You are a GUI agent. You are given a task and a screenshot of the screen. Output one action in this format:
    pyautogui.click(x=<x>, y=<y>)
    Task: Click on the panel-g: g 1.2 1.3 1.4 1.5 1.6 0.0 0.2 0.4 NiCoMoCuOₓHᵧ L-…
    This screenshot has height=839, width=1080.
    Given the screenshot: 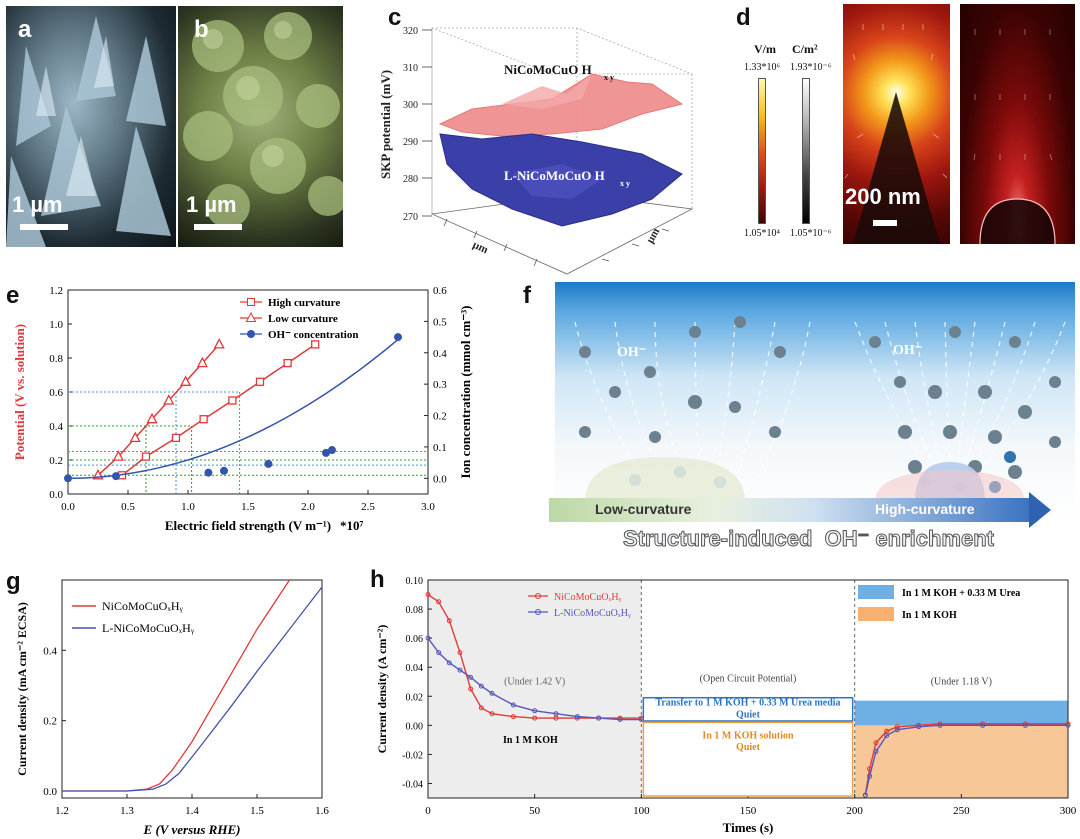 What is the action you would take?
    pyautogui.click(x=172, y=702)
    